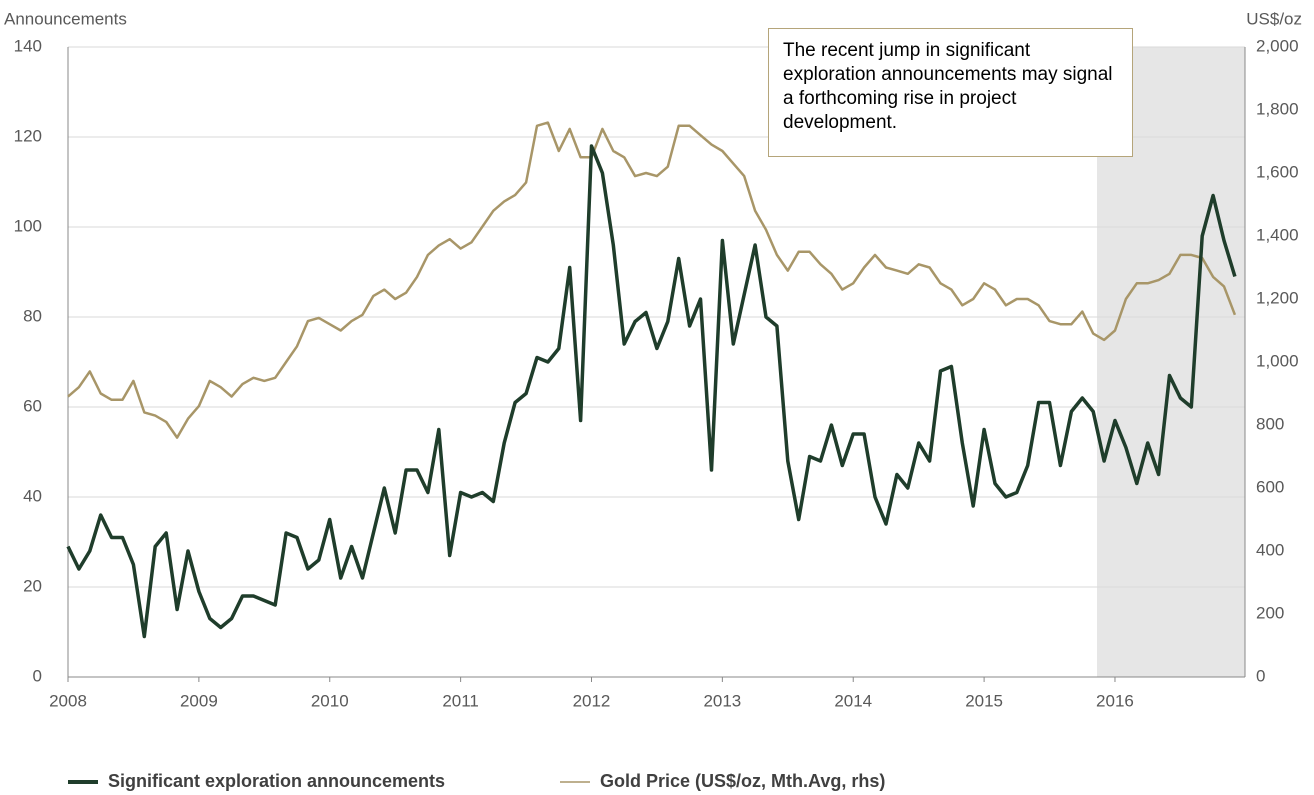  I want to click on x-tick-label: 2010, so click(330, 700).